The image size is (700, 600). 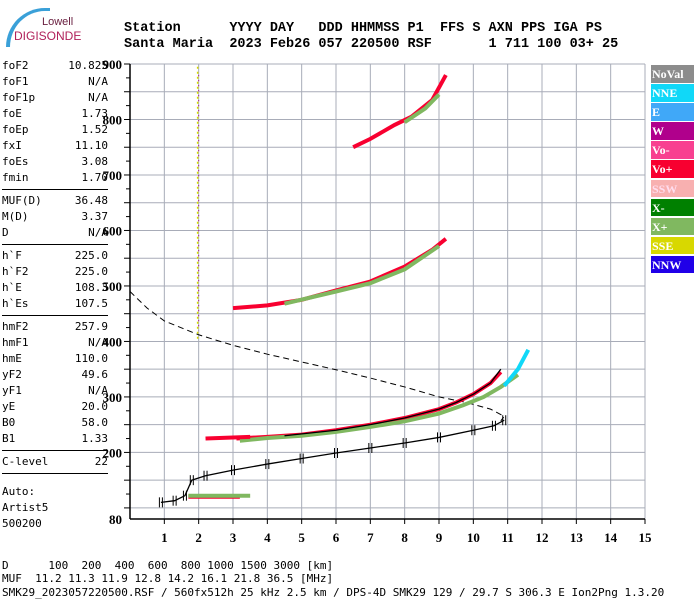 What do you see at coordinates (91, 200) in the screenshot?
I see `param-value: 36.48` at bounding box center [91, 200].